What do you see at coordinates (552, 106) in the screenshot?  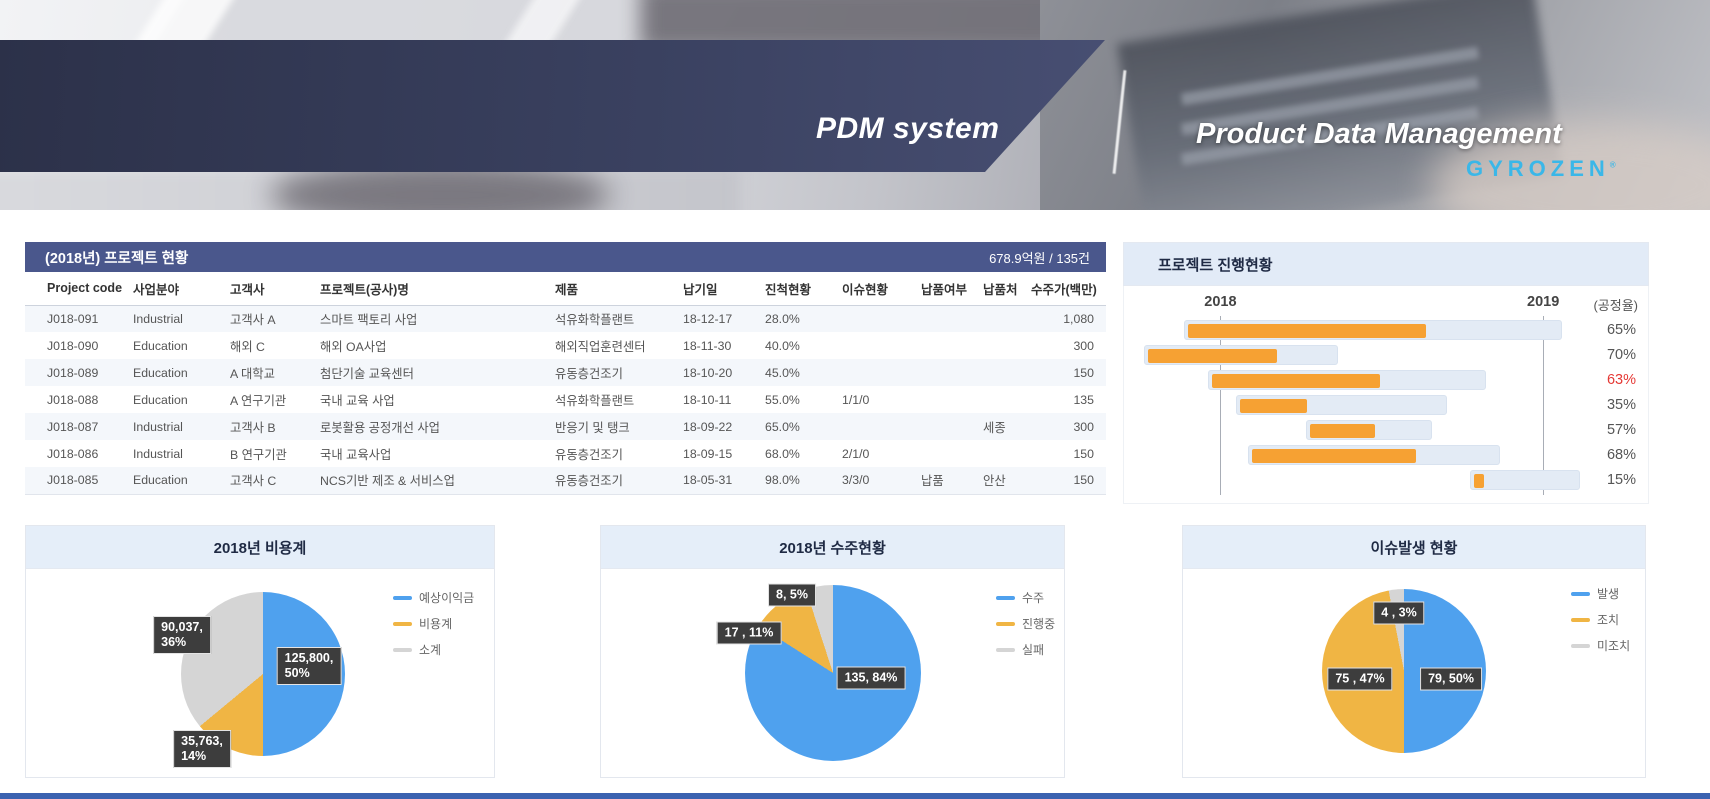 I see `banner-navy-band` at bounding box center [552, 106].